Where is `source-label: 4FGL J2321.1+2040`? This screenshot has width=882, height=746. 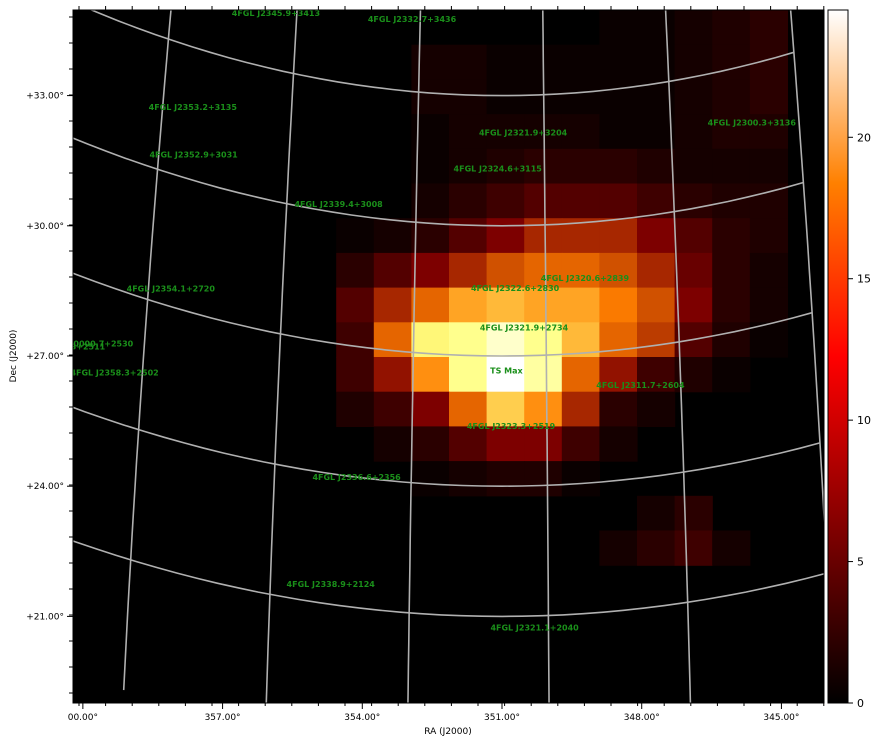
source-label: 4FGL J2321.1+2040 is located at coordinates (534, 627).